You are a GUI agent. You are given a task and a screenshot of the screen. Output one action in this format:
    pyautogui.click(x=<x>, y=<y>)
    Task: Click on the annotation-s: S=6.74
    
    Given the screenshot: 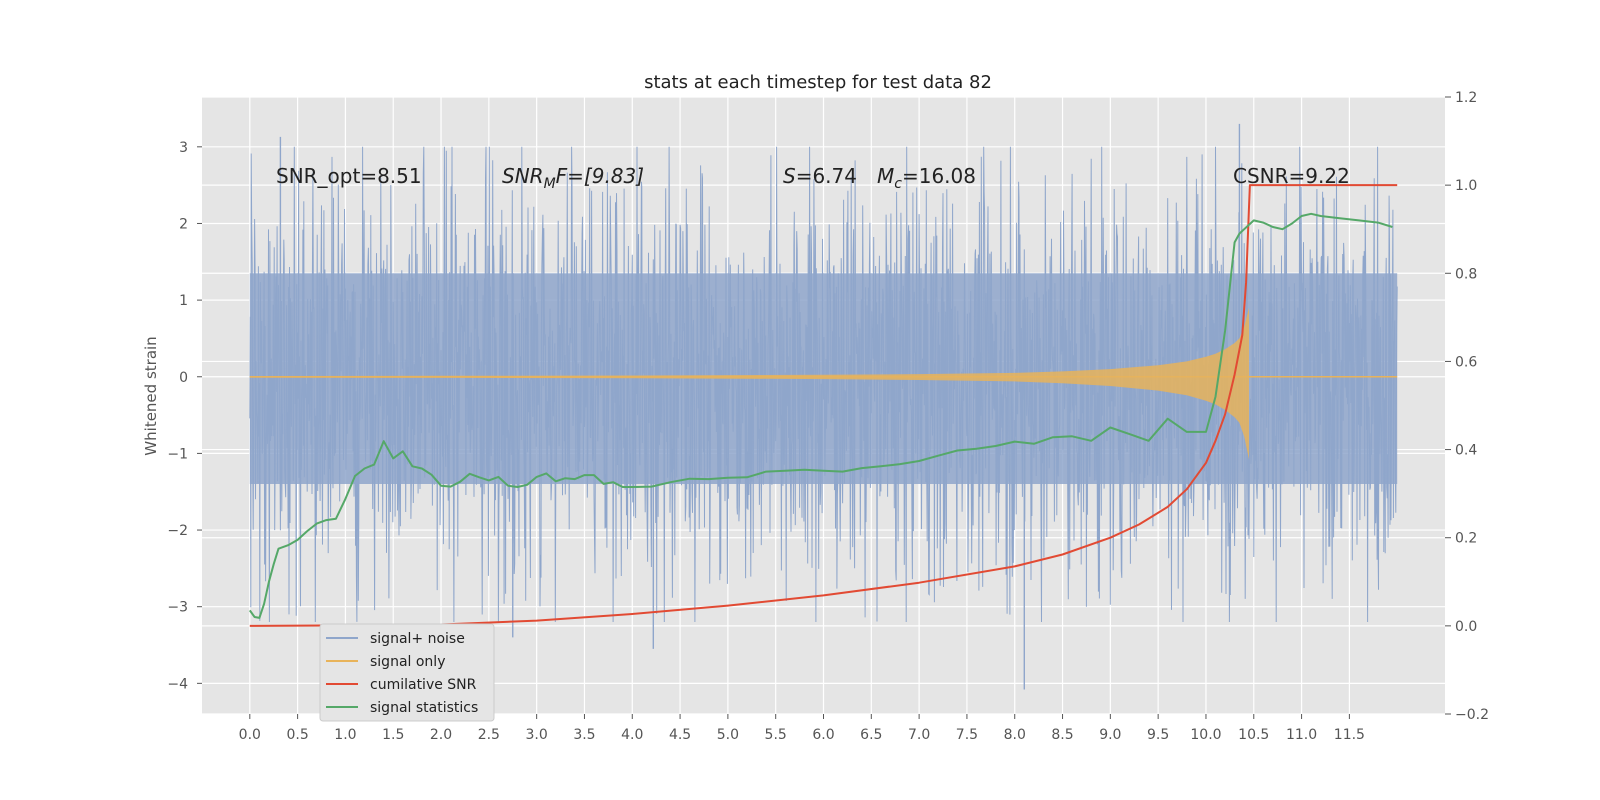 What is the action you would take?
    pyautogui.click(x=820, y=176)
    